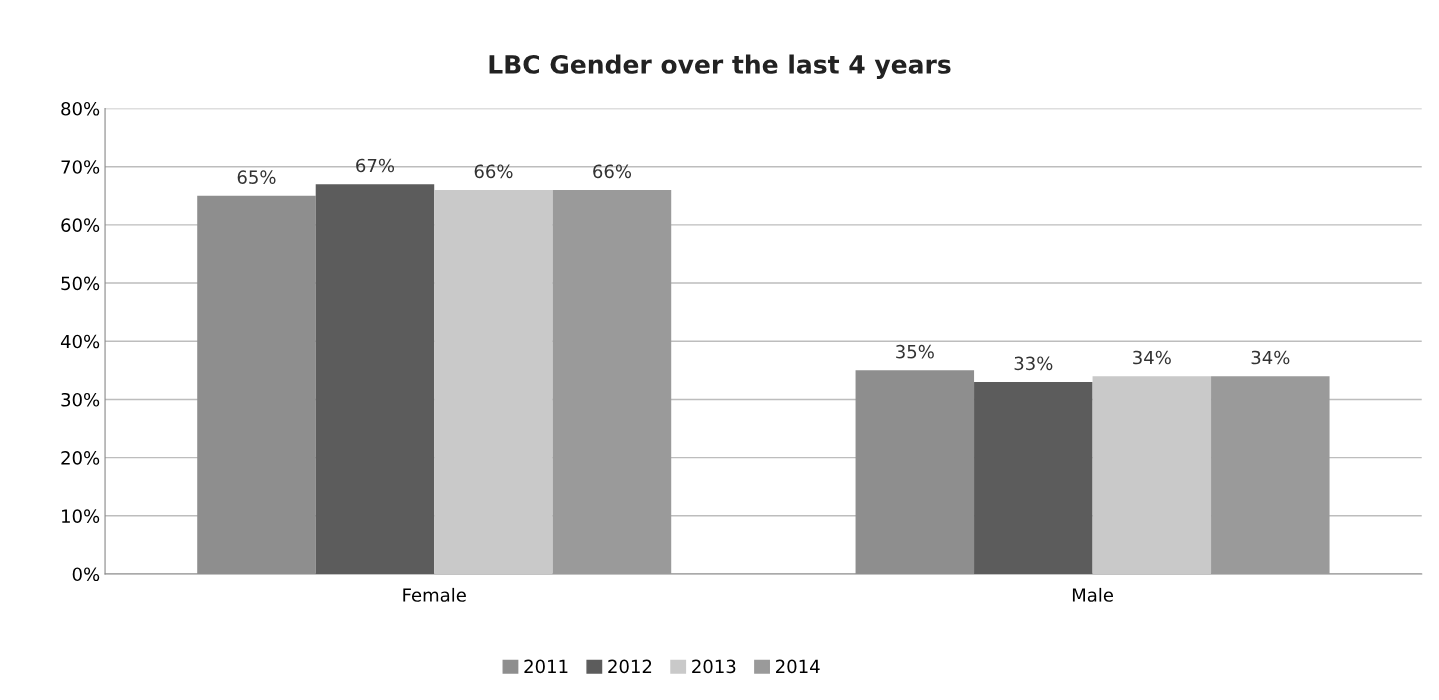  I want to click on legend-label: 2013, so click(714, 666).